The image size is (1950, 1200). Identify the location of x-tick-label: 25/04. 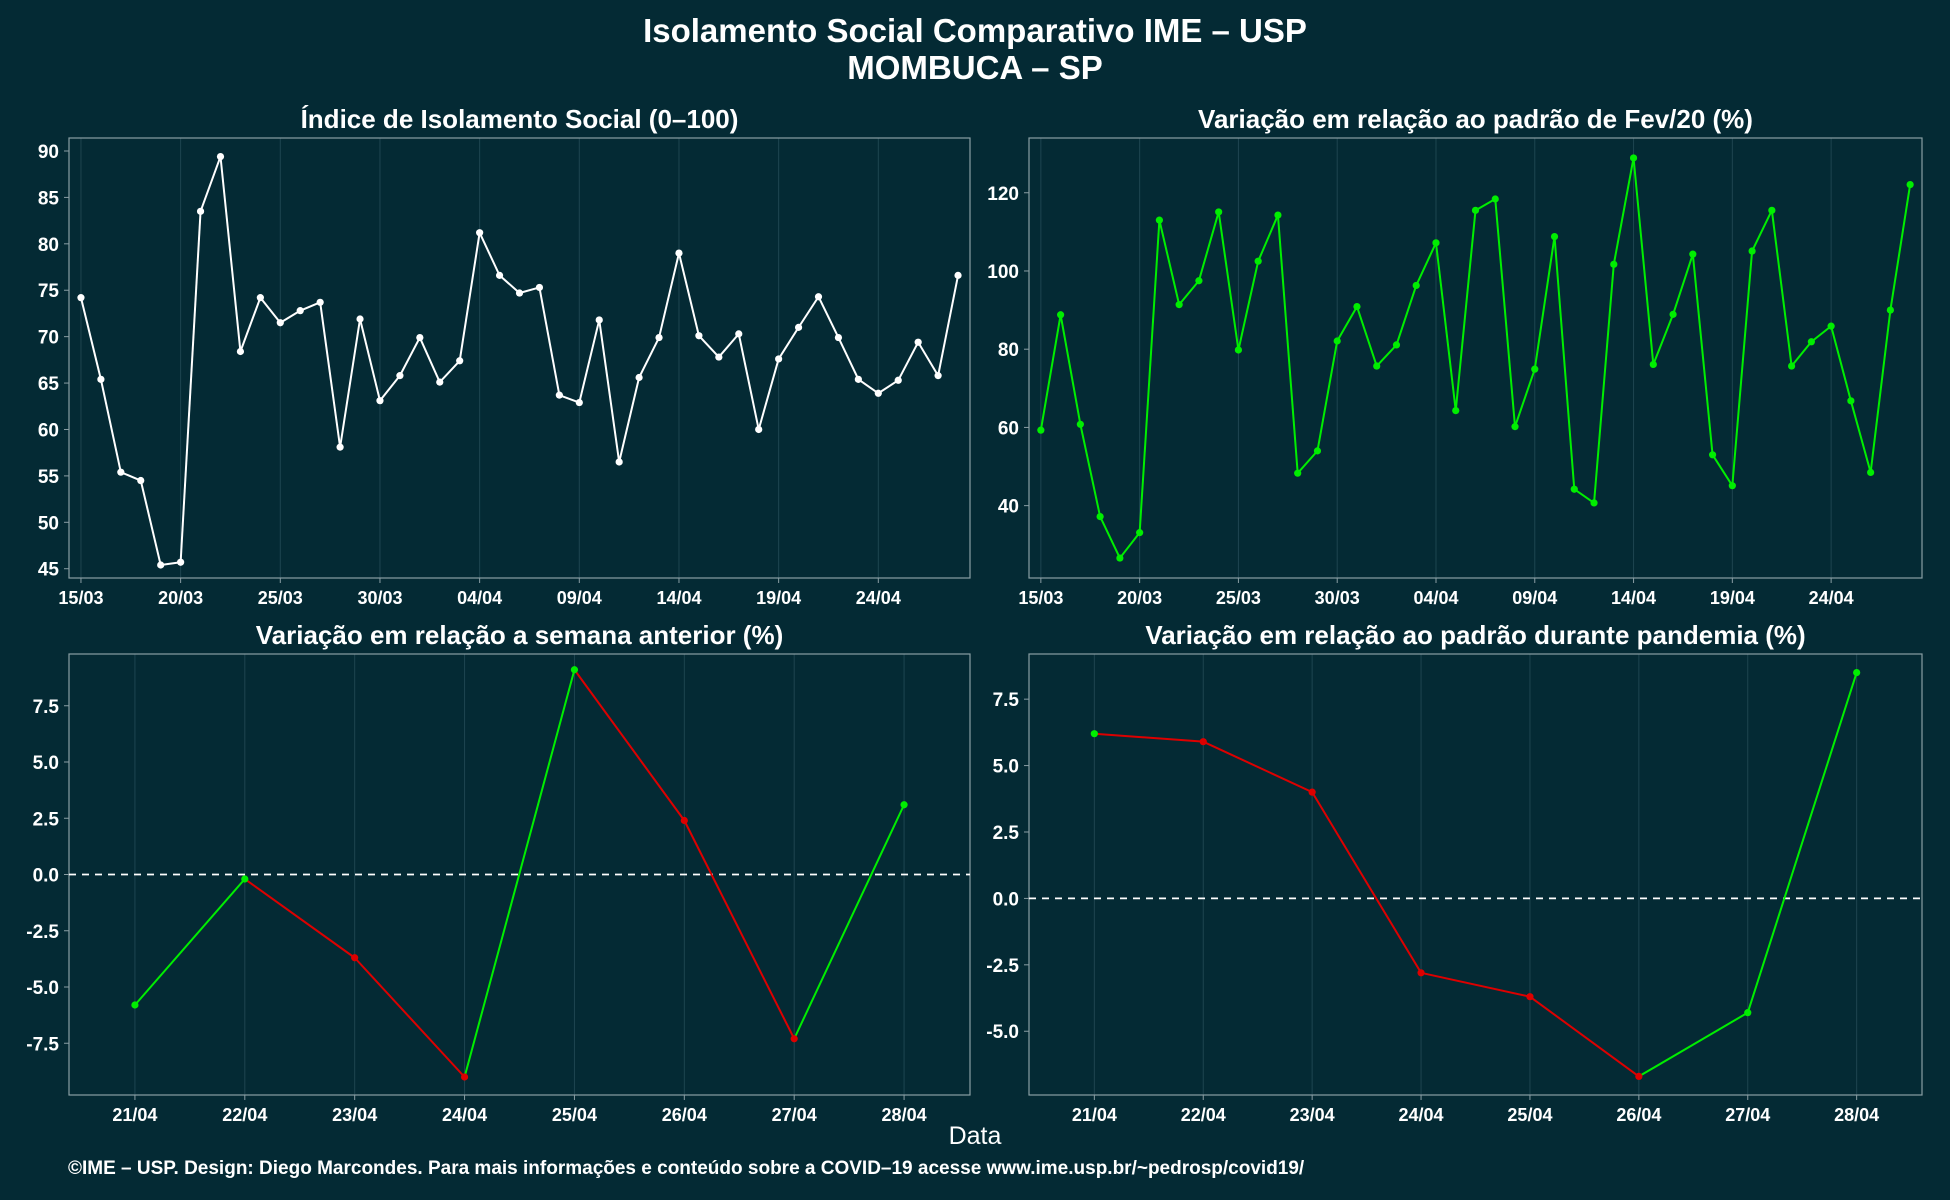
(1529, 1115).